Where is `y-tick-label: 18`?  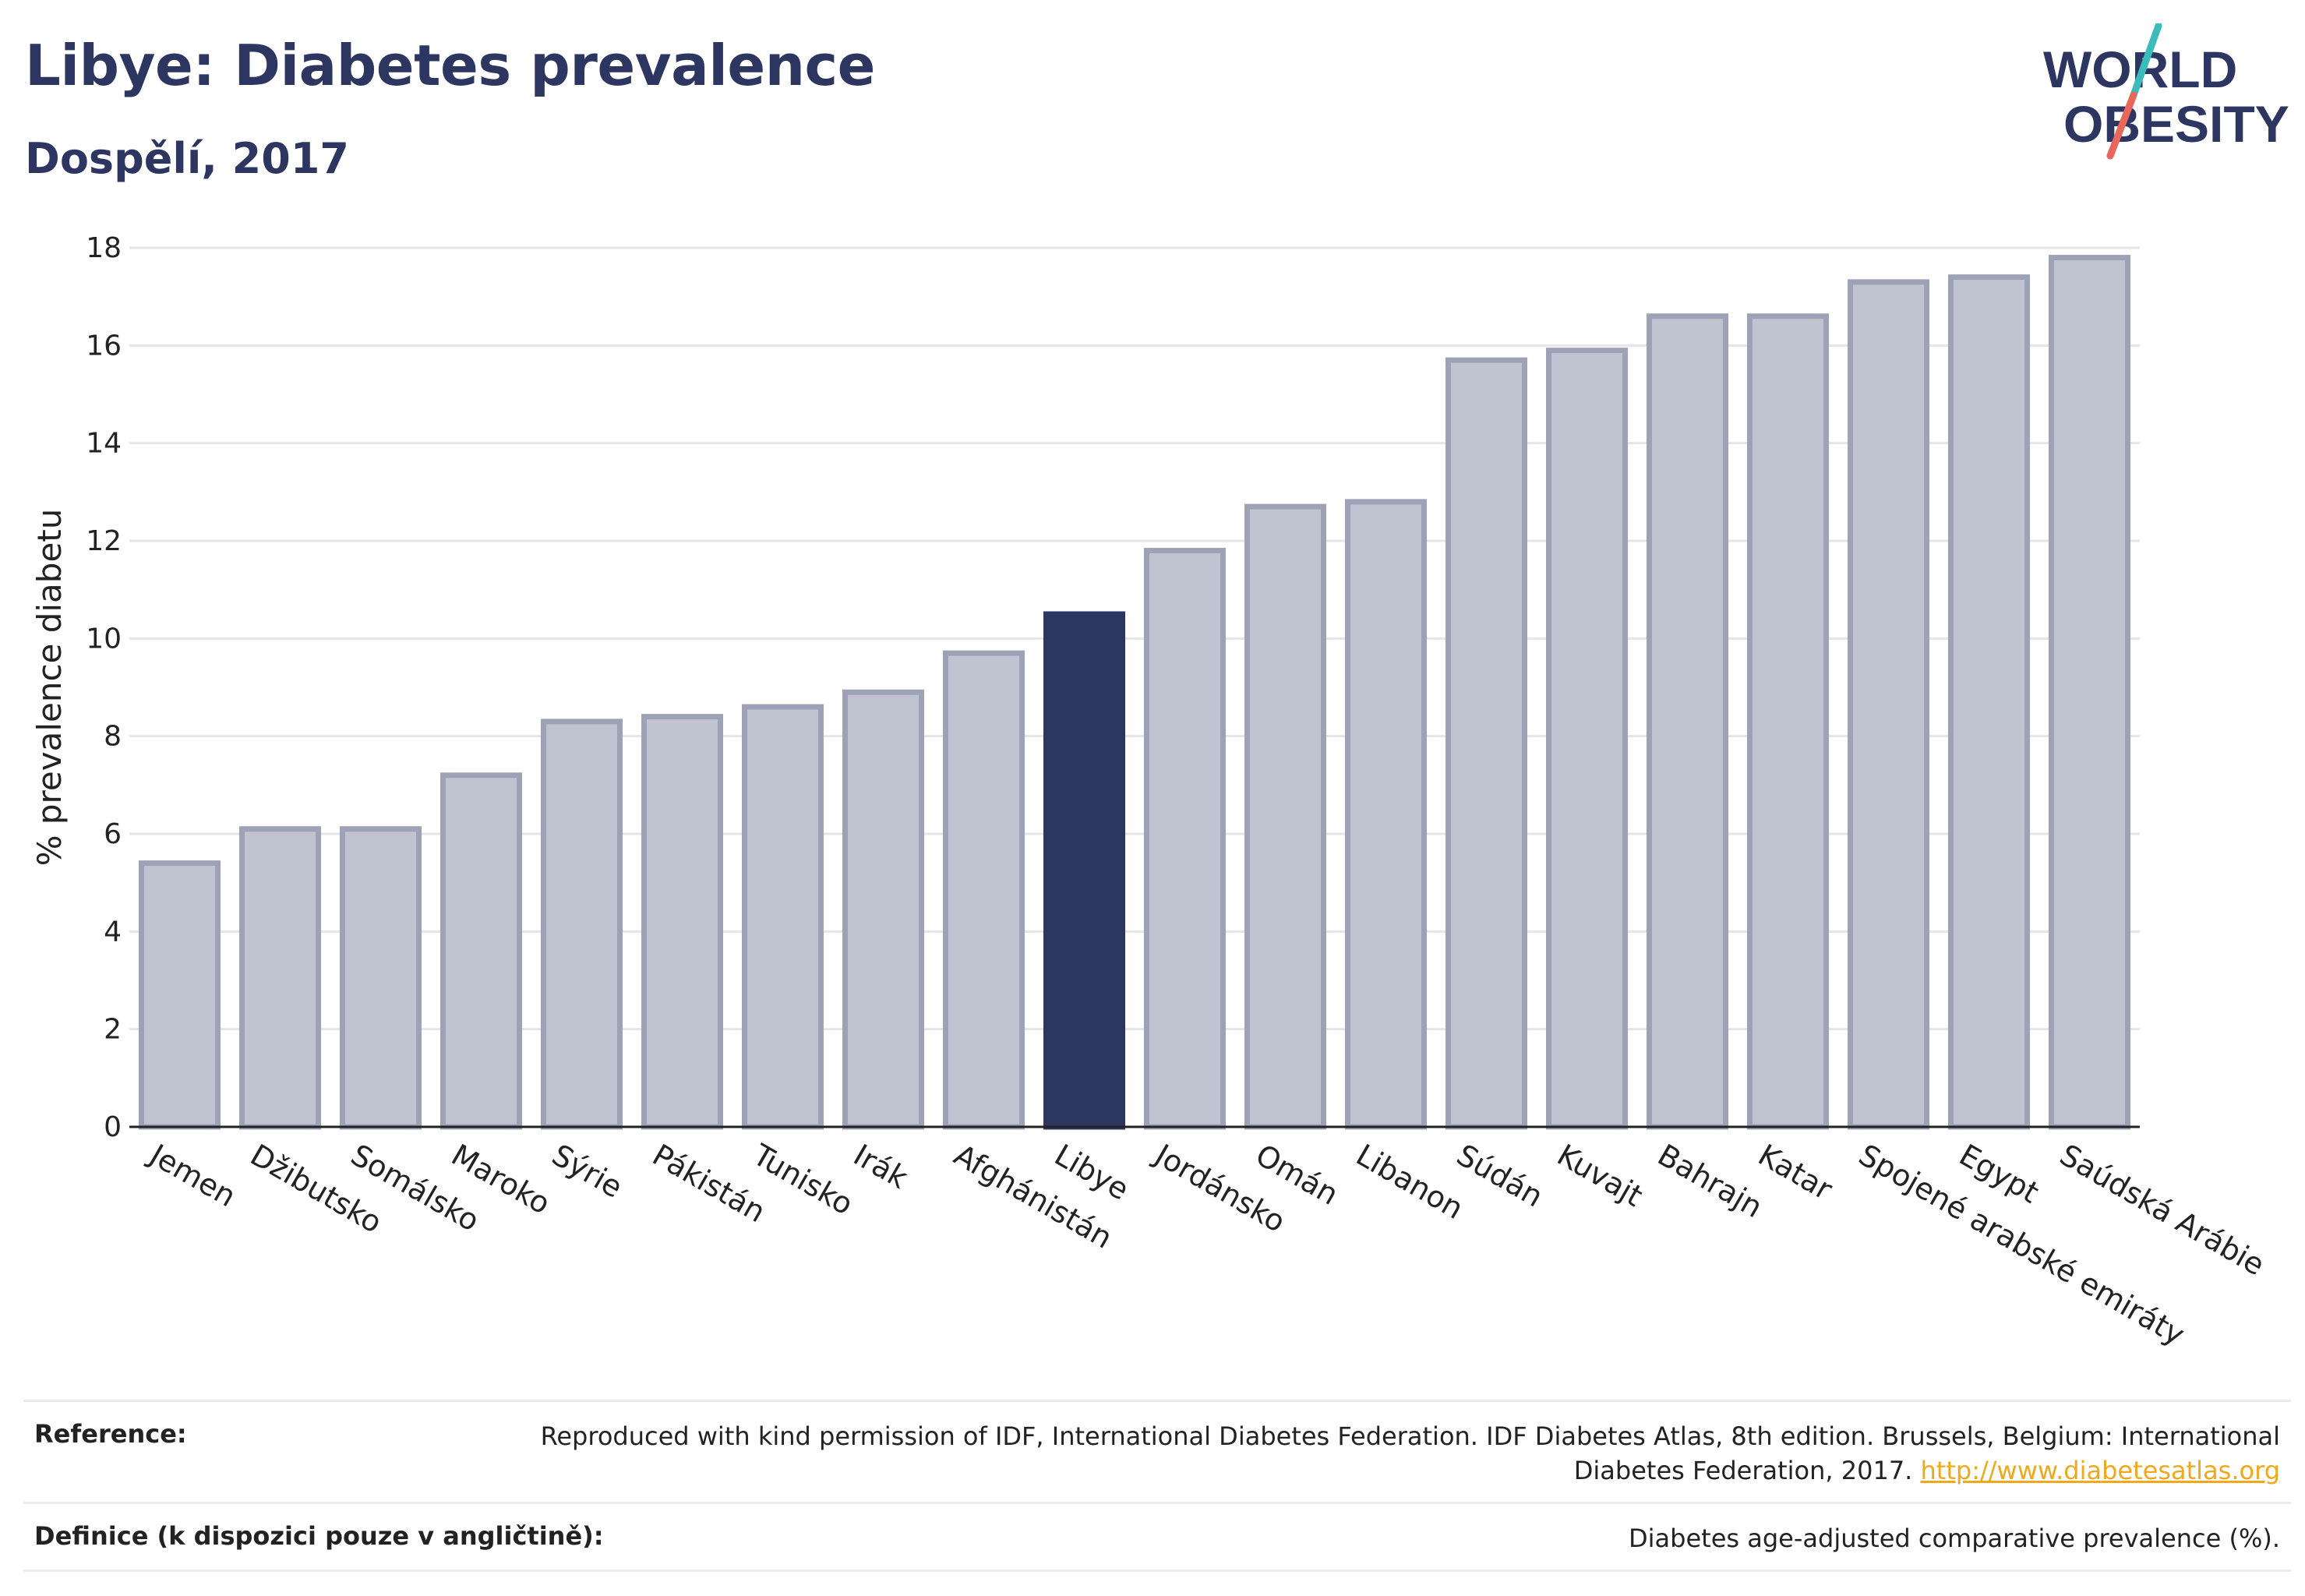 y-tick-label: 18 is located at coordinates (104, 248).